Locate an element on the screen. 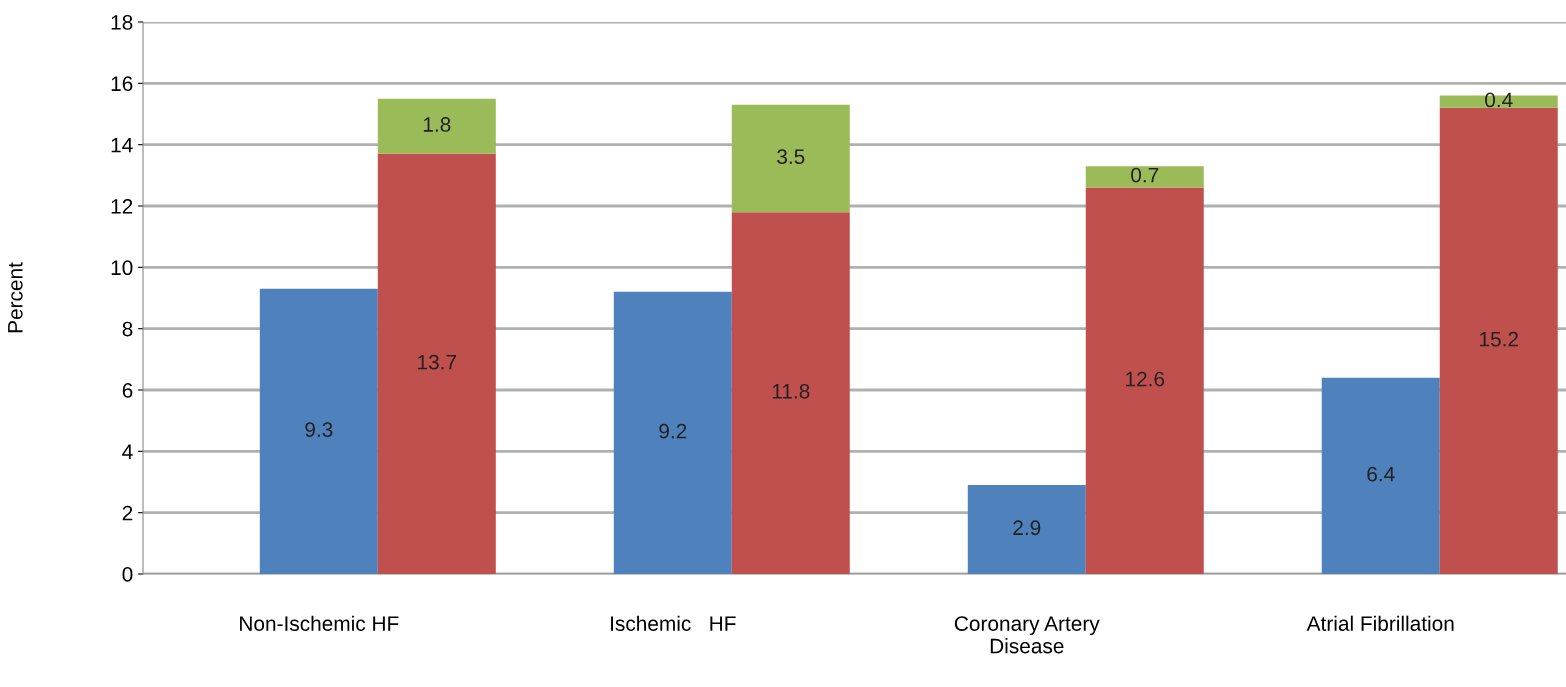  data-label: 0.7 is located at coordinates (1145, 175).